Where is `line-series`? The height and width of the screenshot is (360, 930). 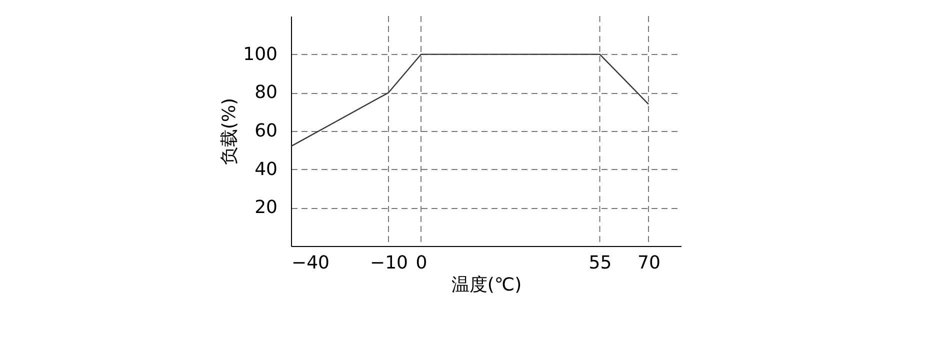
line-series is located at coordinates (470, 100).